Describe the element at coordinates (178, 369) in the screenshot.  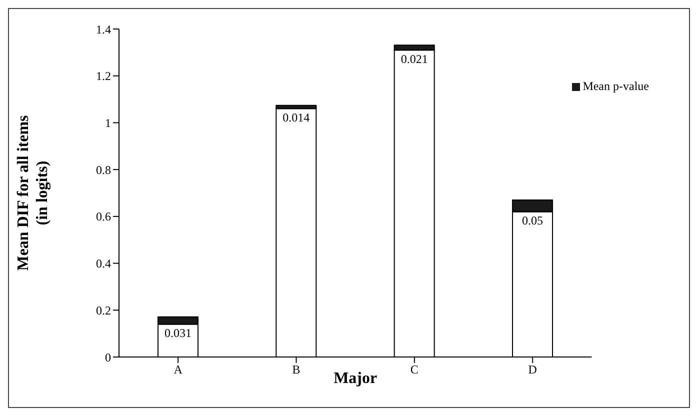
I see `x-tick-label: A` at that location.